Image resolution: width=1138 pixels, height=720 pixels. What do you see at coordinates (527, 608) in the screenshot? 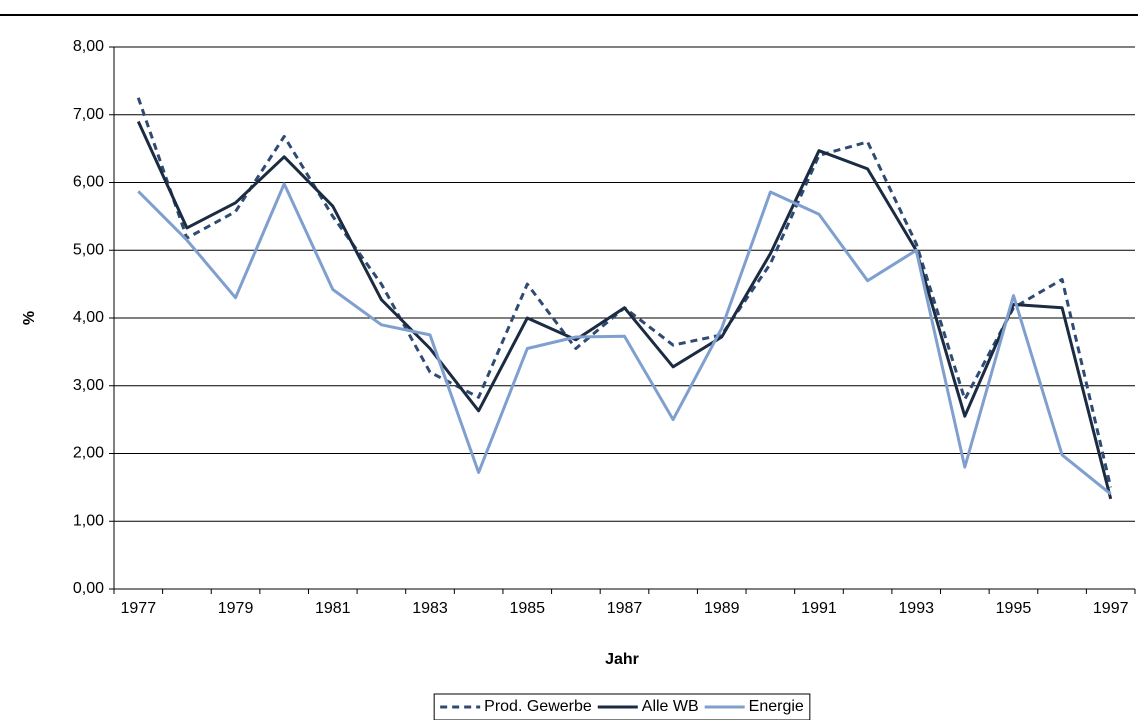
I see `x-tick-label: 1985` at bounding box center [527, 608].